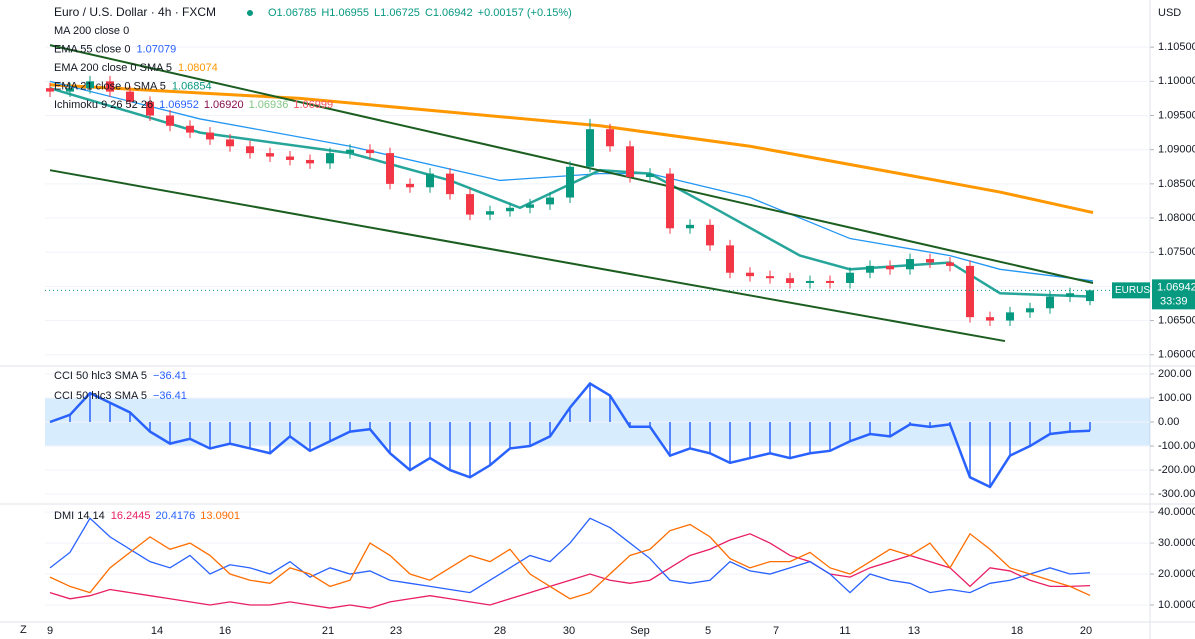 The image size is (1195, 639). I want to click on x-tick-label: 21, so click(328, 631).